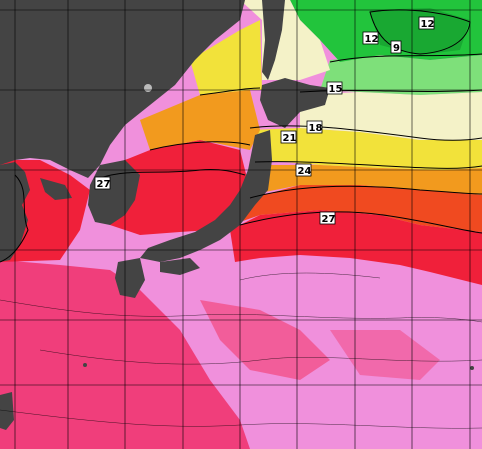 The width and height of the screenshot is (482, 449). Describe the element at coordinates (200, 120) in the screenshot. I see `sea-japan-orange` at that location.